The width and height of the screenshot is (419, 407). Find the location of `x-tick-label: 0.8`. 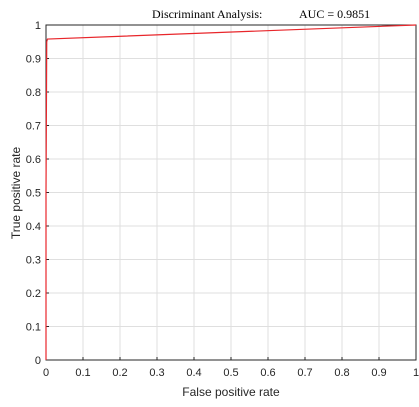

x-tick-label: 0.8 is located at coordinates (341, 373).